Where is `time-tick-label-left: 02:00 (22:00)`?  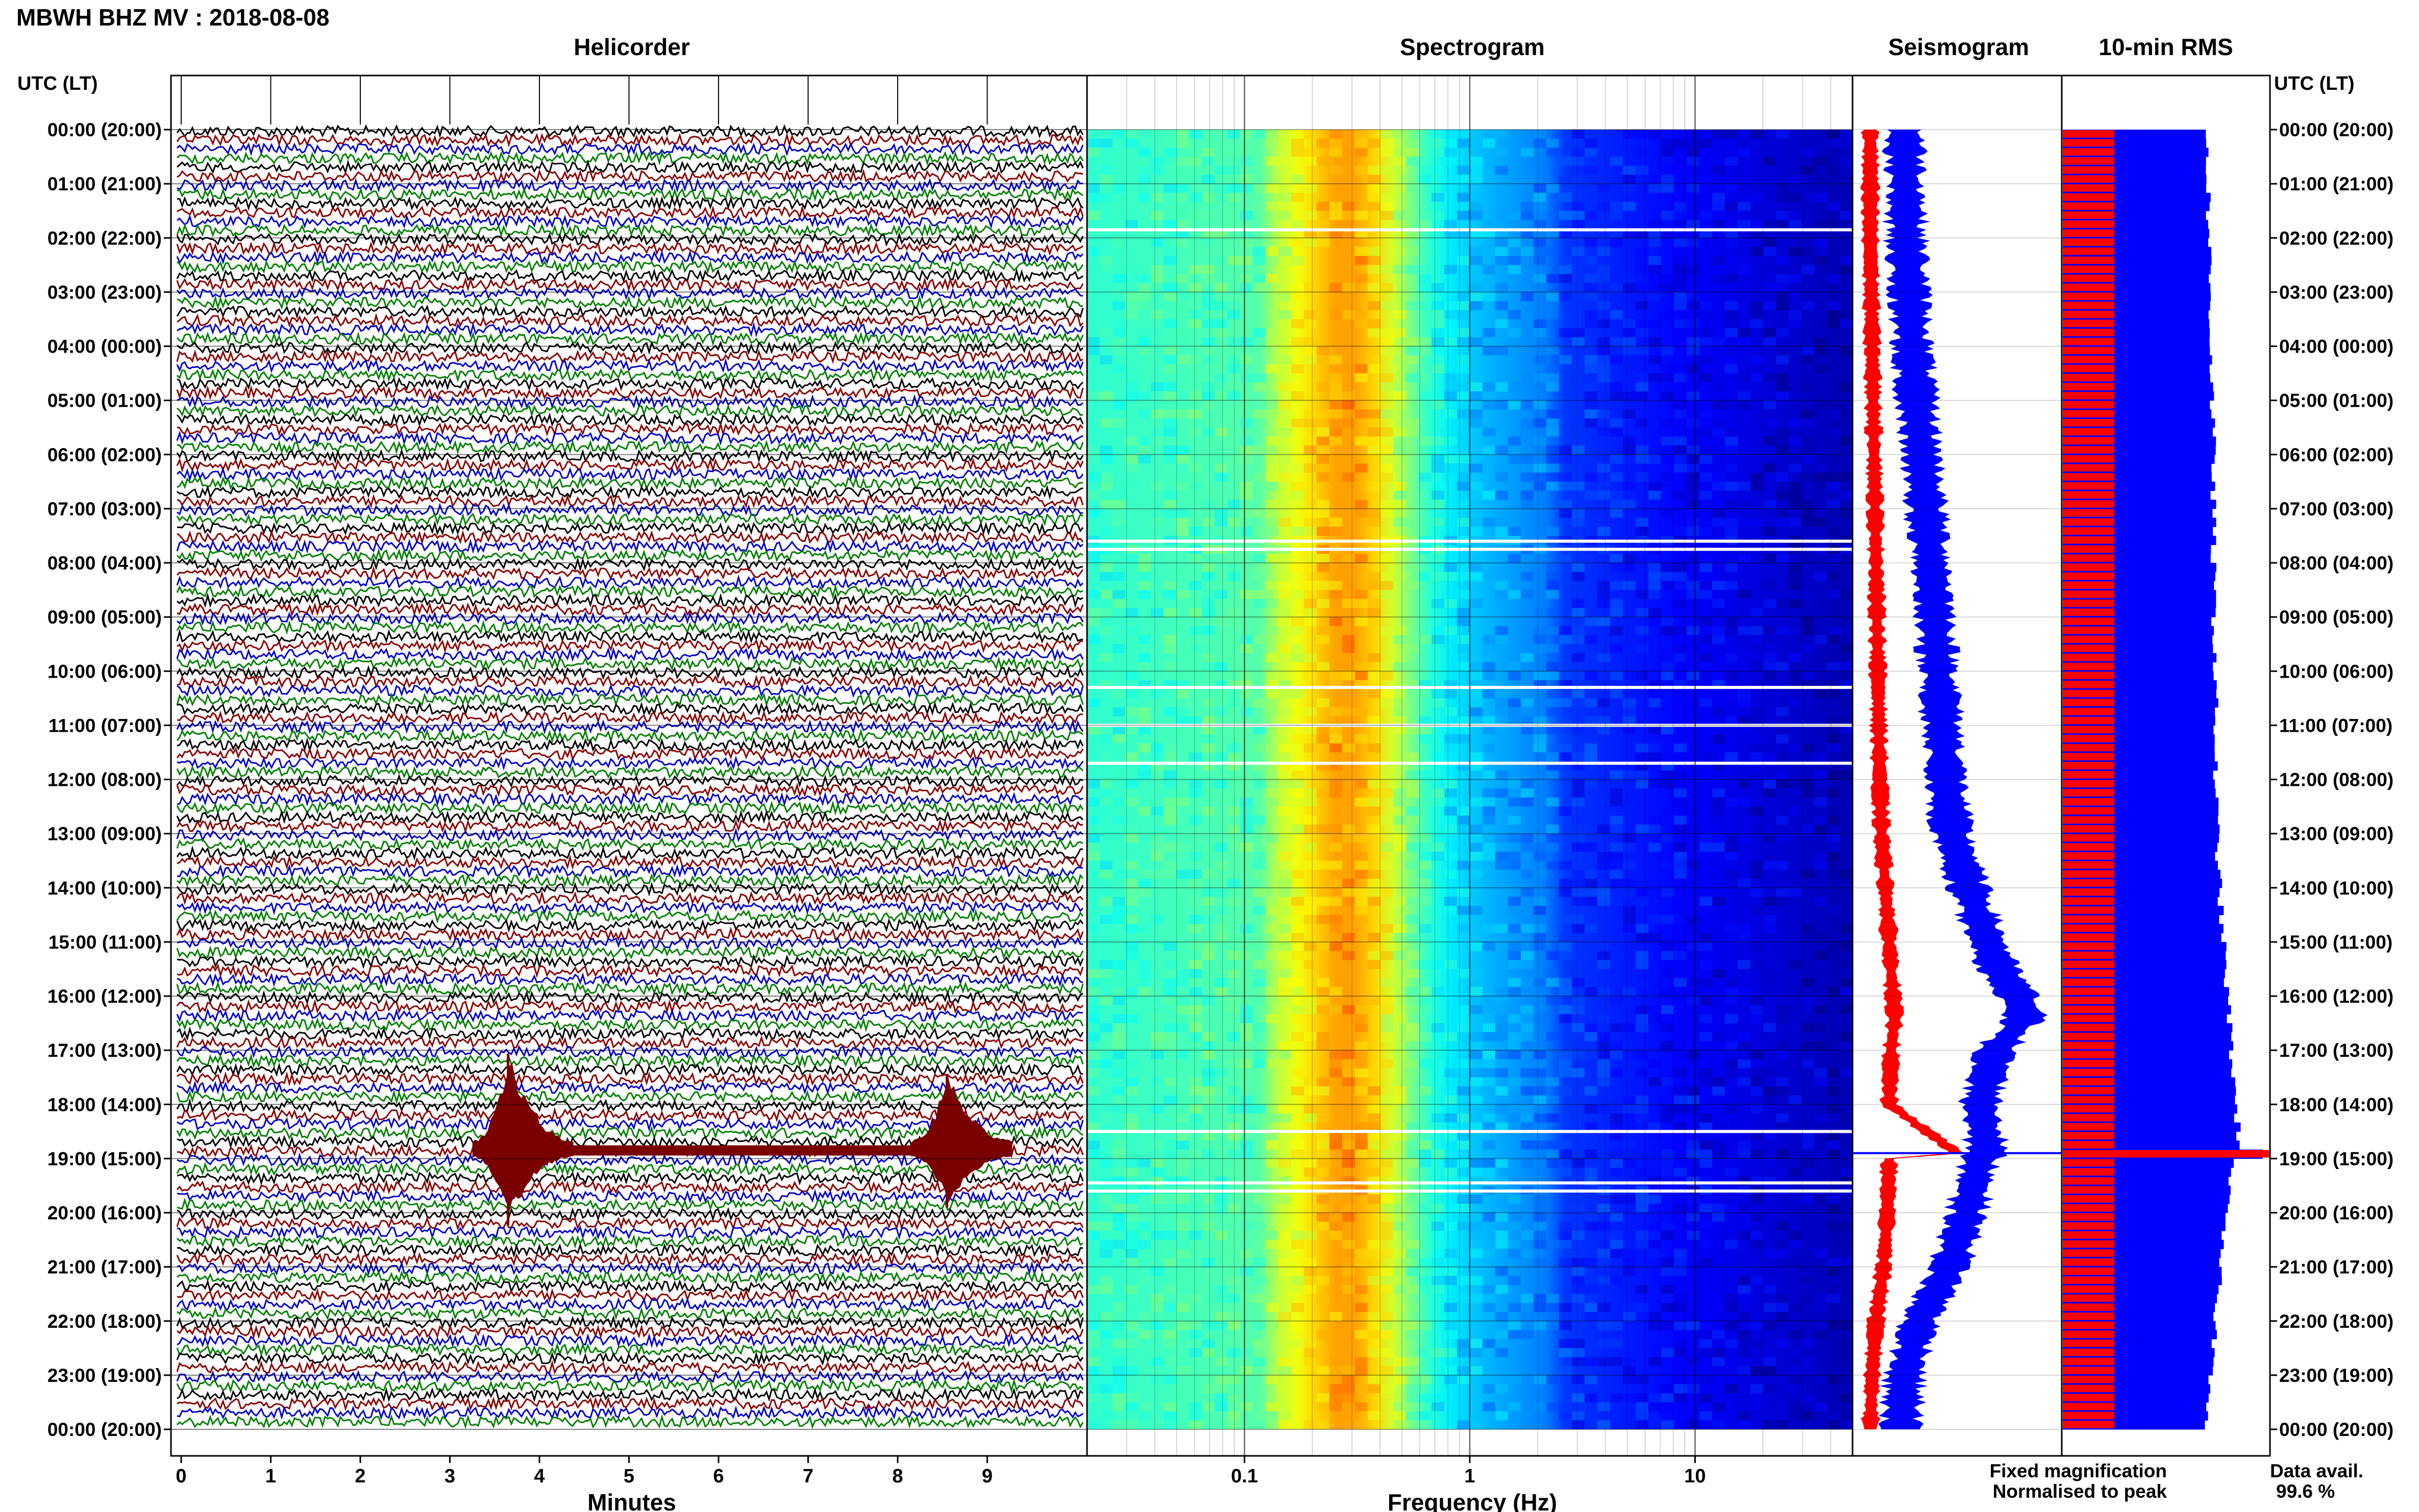
time-tick-label-left: 02:00 (22:00) is located at coordinates (104, 238).